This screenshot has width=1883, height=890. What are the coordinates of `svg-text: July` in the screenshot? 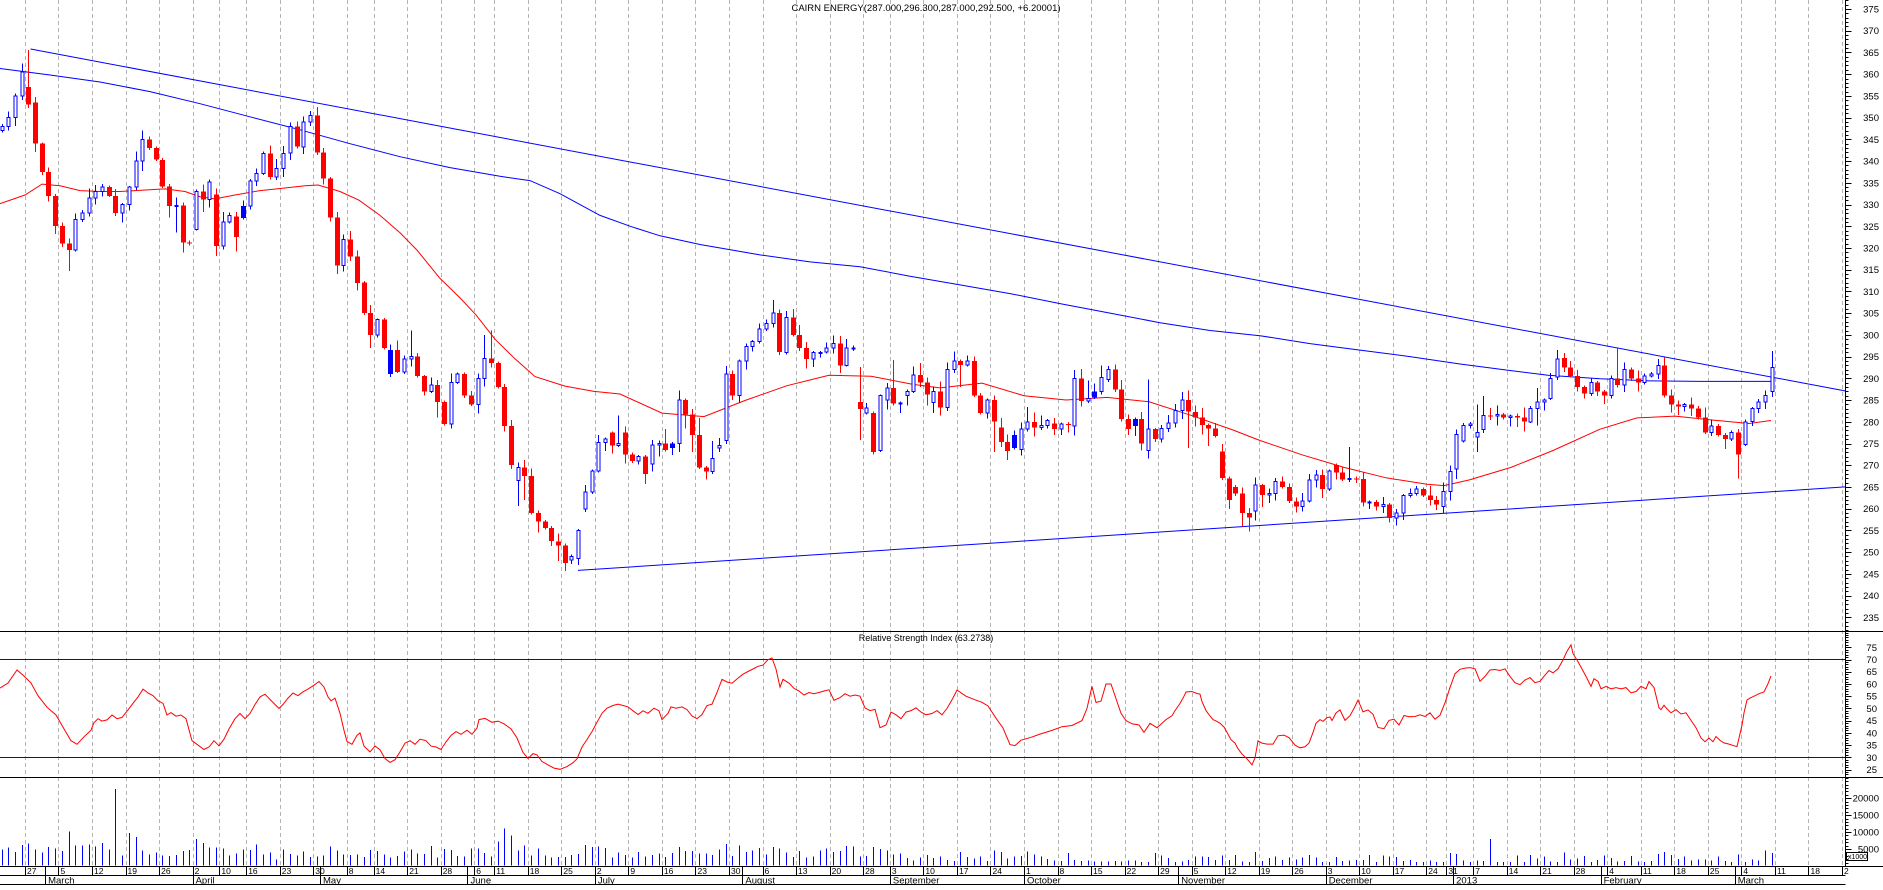 It's located at (606, 881).